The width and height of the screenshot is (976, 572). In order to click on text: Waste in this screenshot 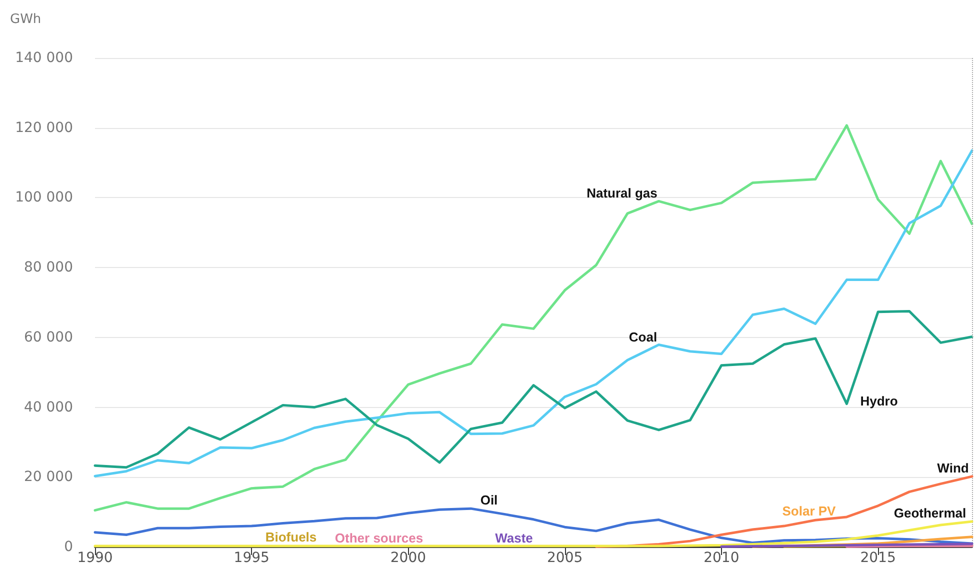, I will do `click(514, 538)`.